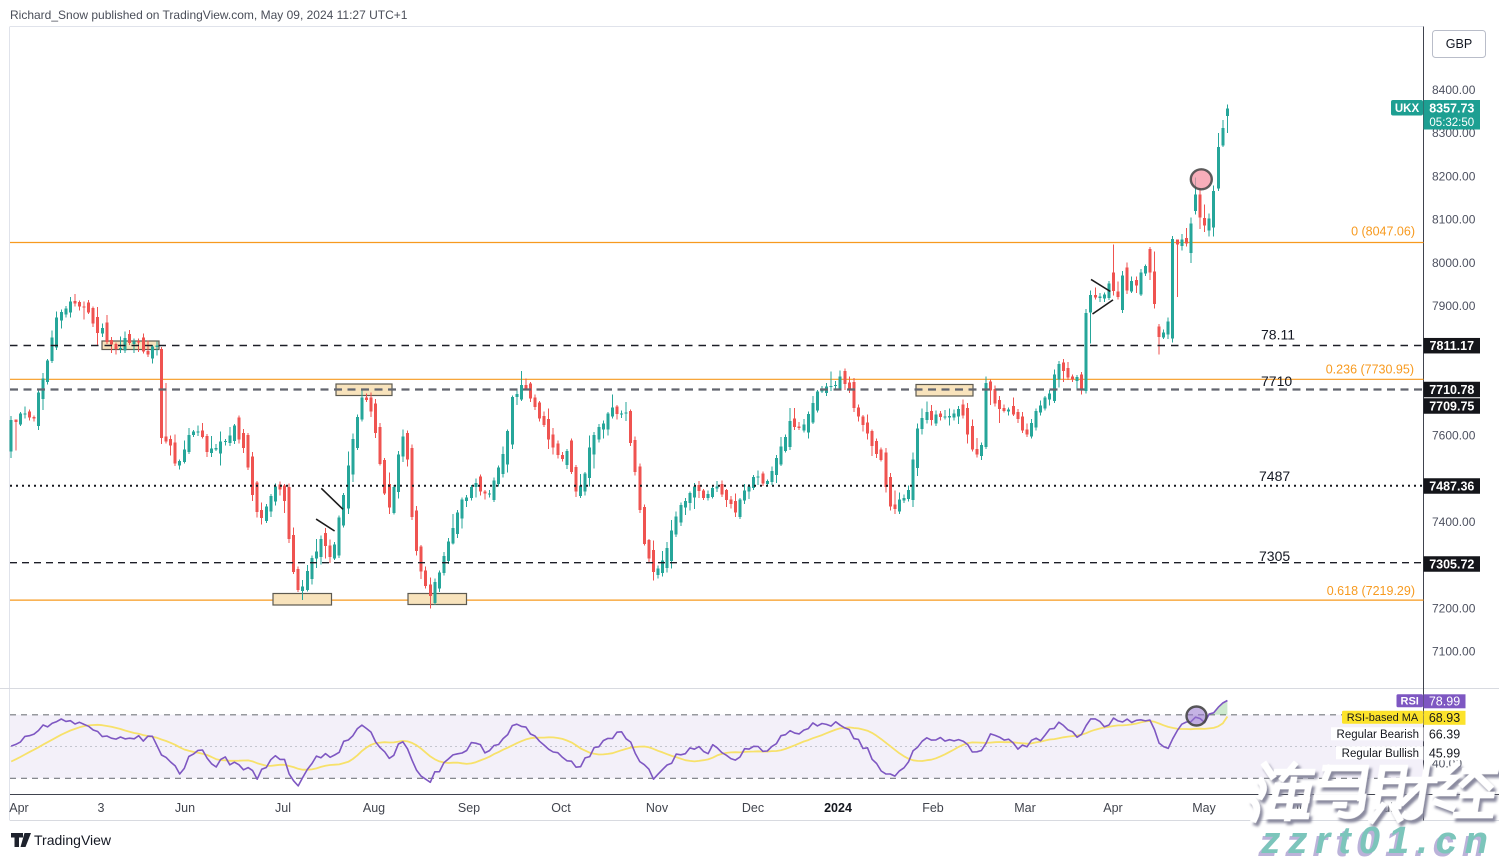  Describe the element at coordinates (1204, 808) in the screenshot. I see `svg-text: May` at that location.